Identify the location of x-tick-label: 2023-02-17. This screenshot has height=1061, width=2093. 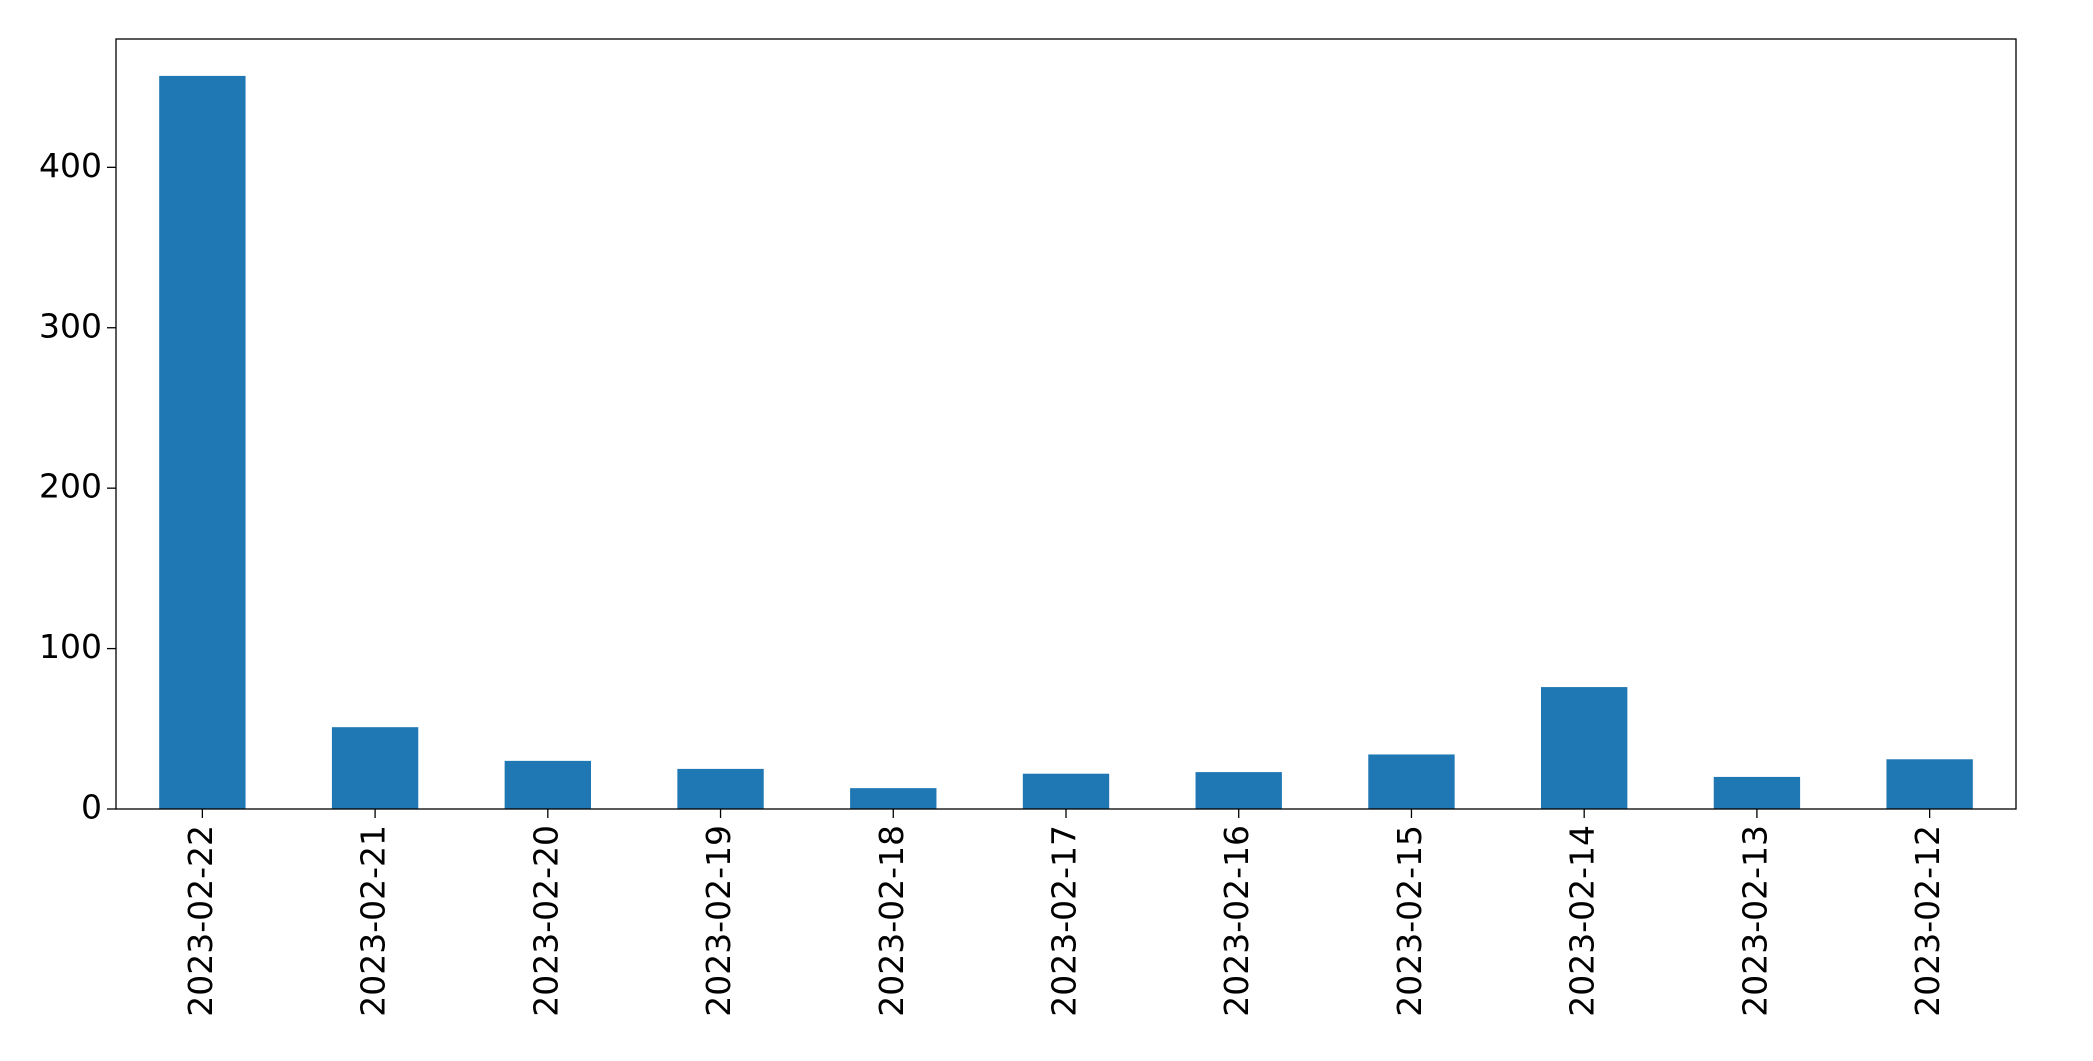
(1064, 921).